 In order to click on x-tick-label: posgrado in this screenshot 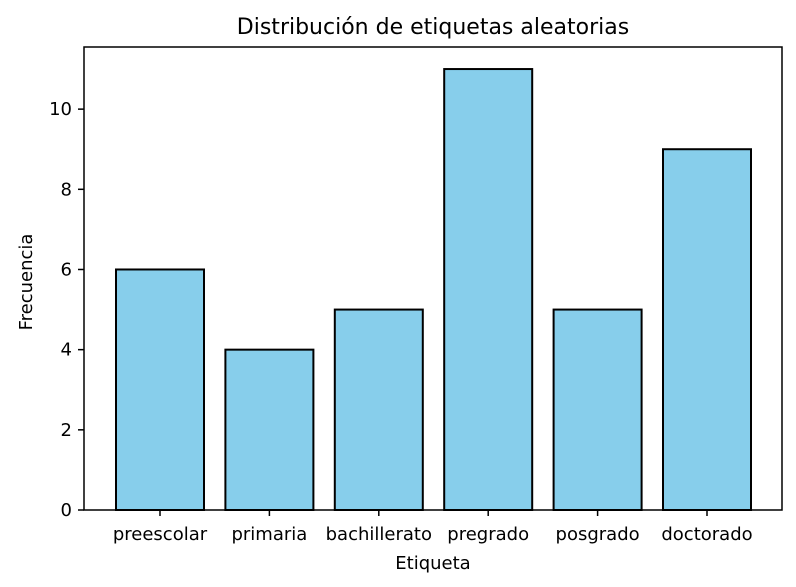, I will do `click(598, 534)`.